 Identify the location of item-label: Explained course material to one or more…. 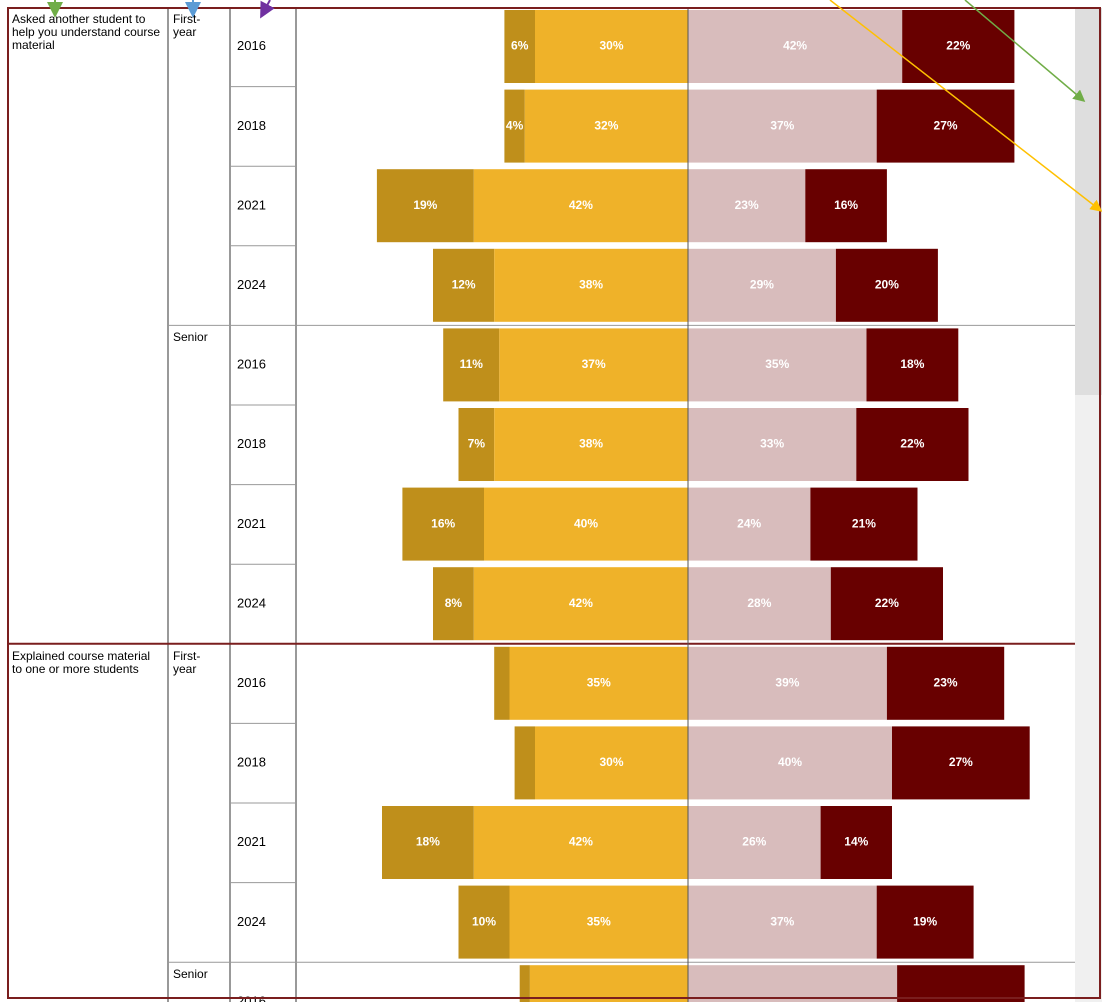
(81, 662).